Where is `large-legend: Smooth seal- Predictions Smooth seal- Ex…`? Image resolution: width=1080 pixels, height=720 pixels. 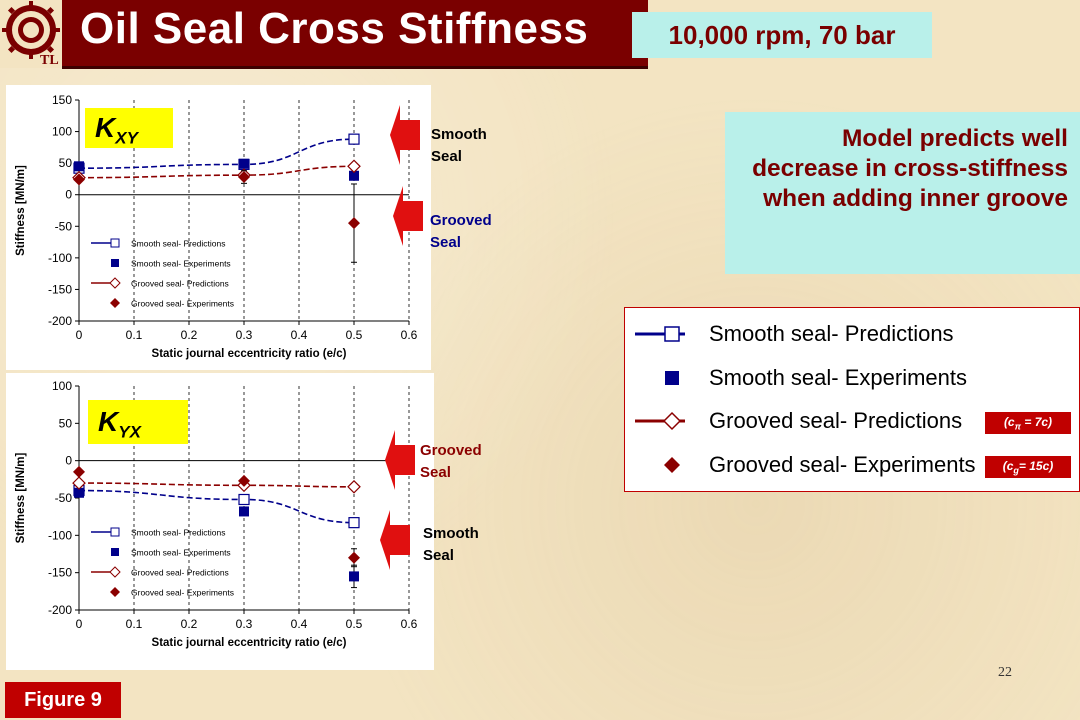 large-legend: Smooth seal- Predictions Smooth seal- Ex… is located at coordinates (852, 399).